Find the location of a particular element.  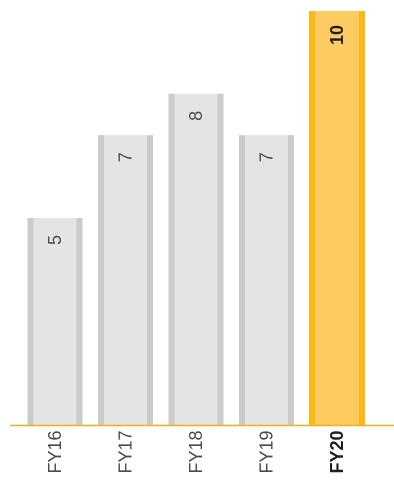

bar-fy17 is located at coordinates (125, 280).